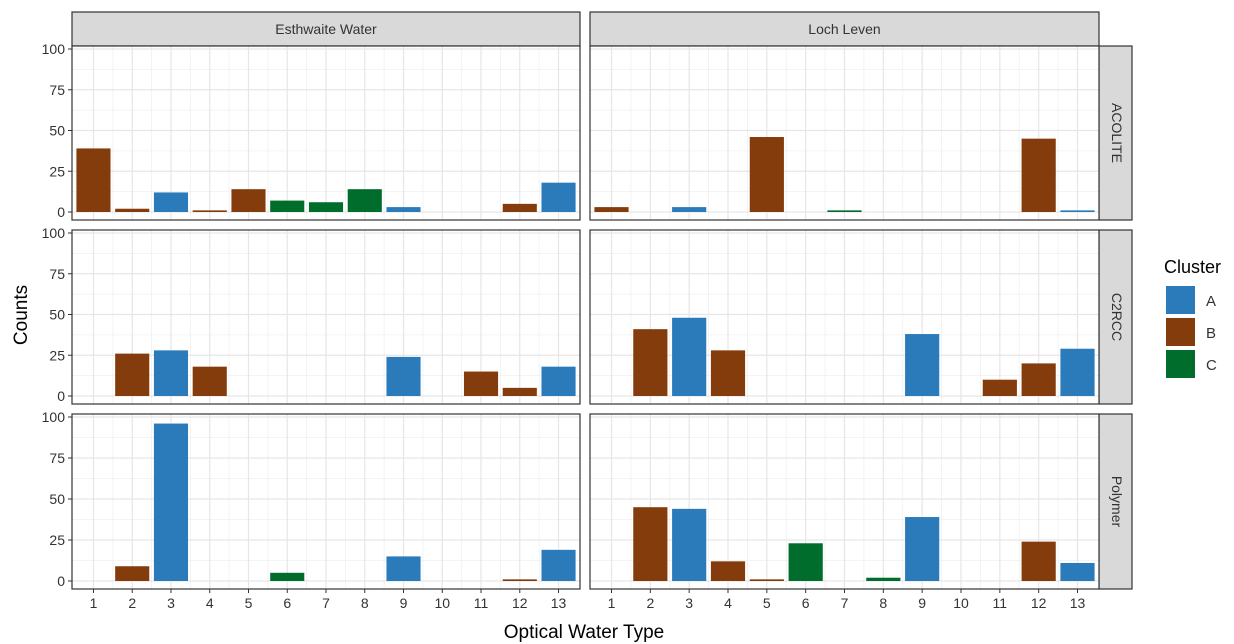 This screenshot has height=644, width=1234. What do you see at coordinates (1211, 333) in the screenshot?
I see `legend-label: B` at bounding box center [1211, 333].